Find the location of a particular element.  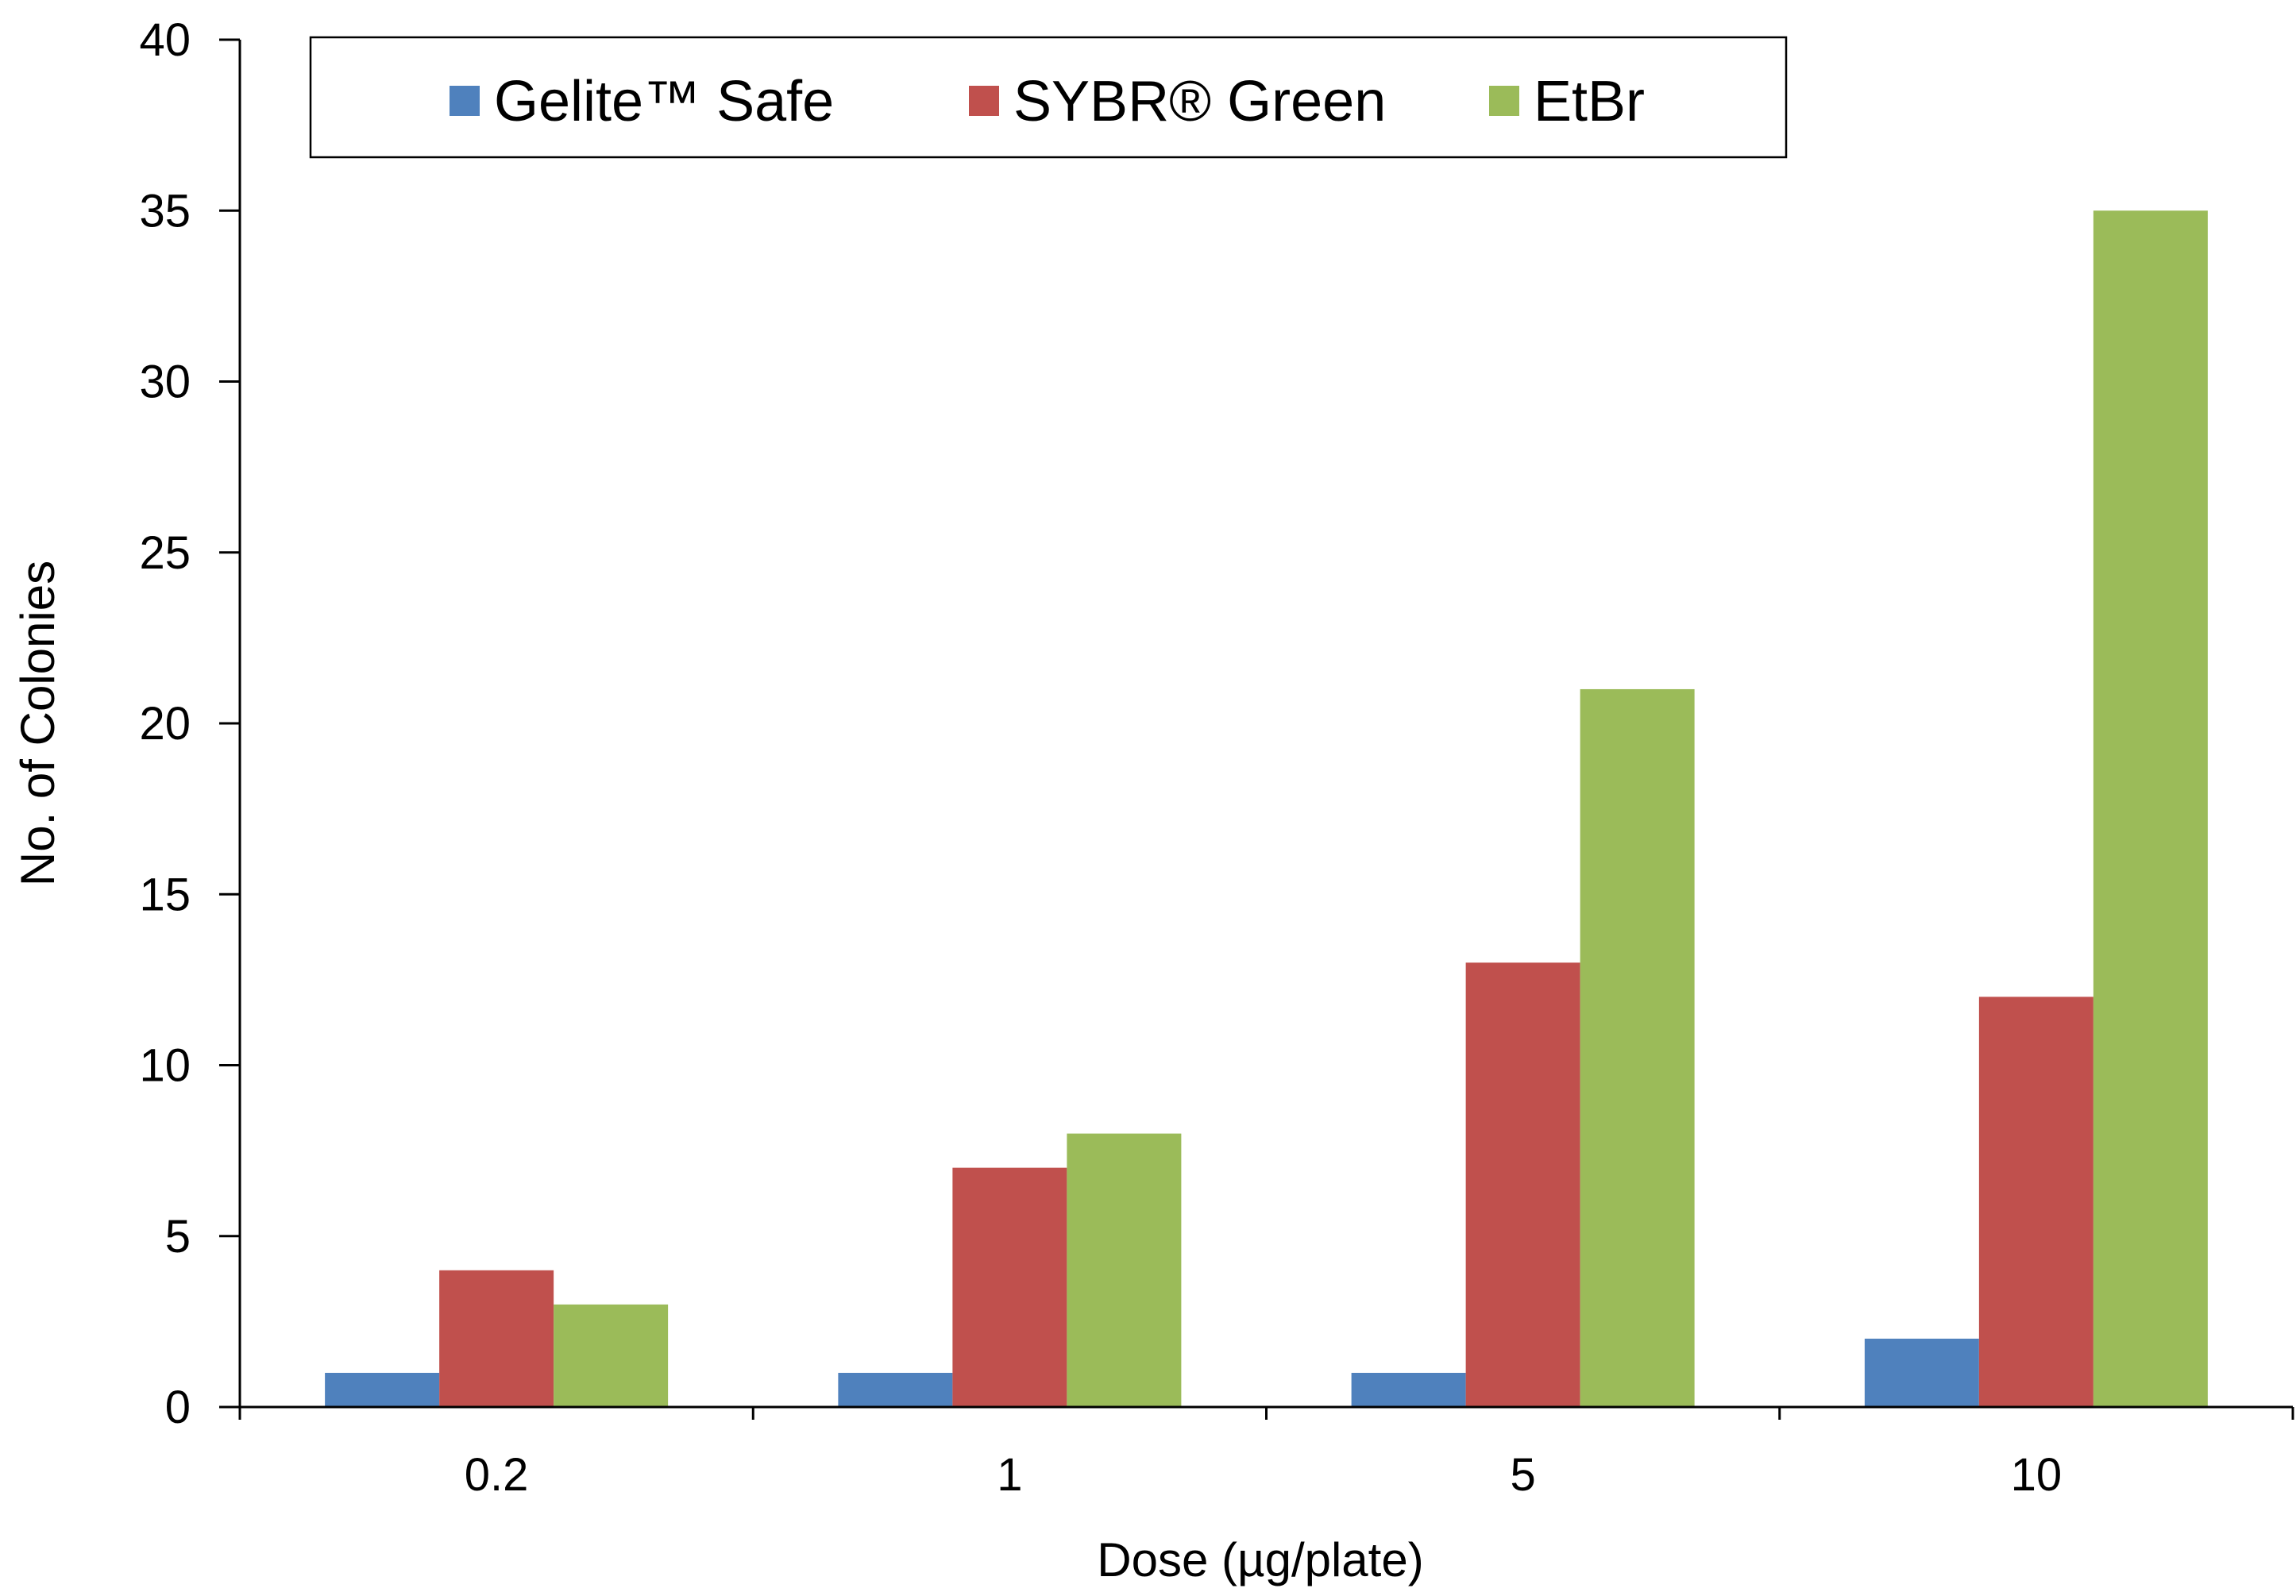

y-tick-label: 5 is located at coordinates (178, 1237).